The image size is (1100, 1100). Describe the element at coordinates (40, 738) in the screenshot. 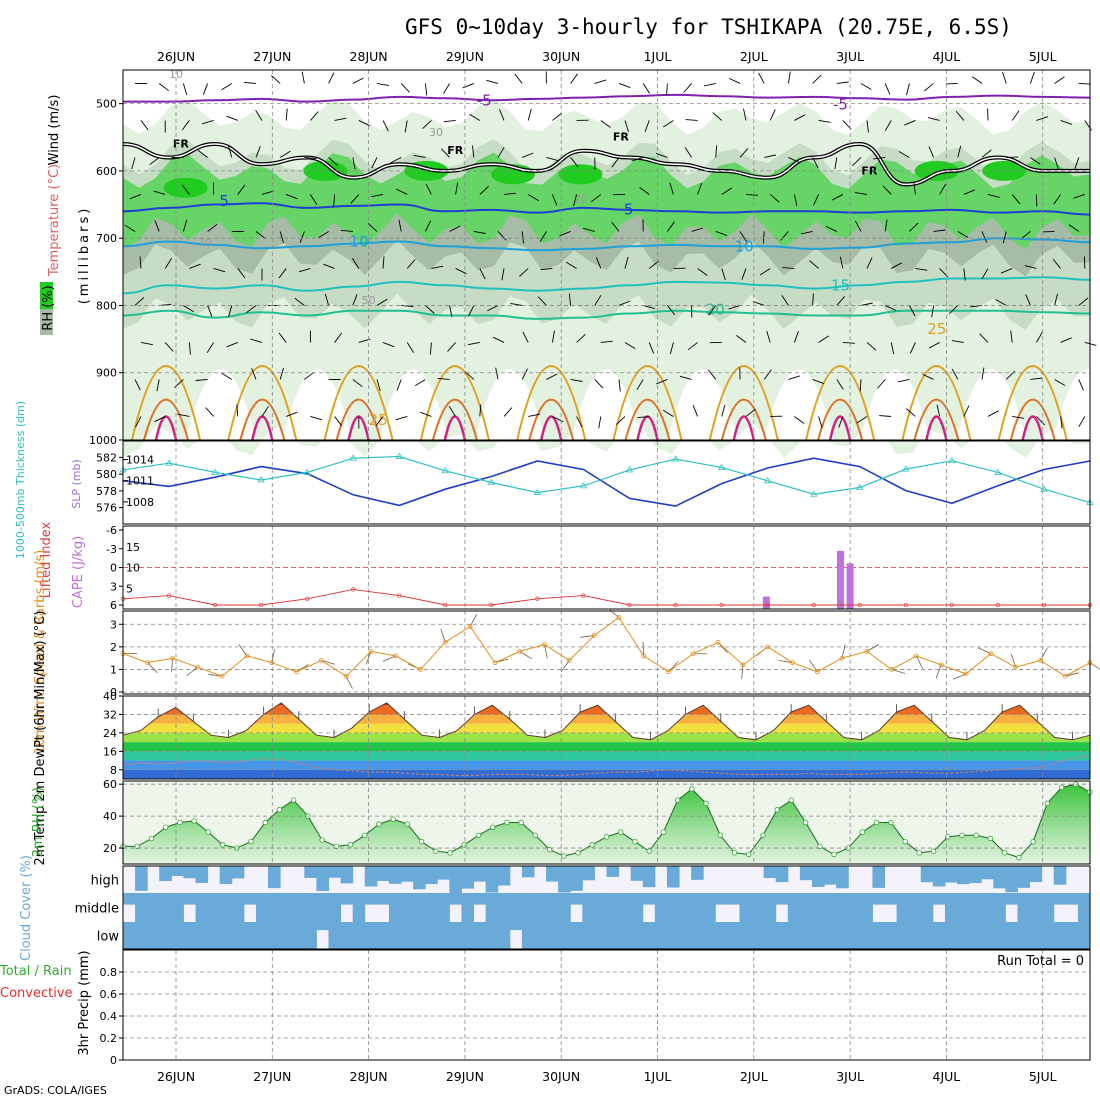

I see `temp-axis-title: 2m Temp 2m DewPt (6hr Min/Max) (°C)` at that location.